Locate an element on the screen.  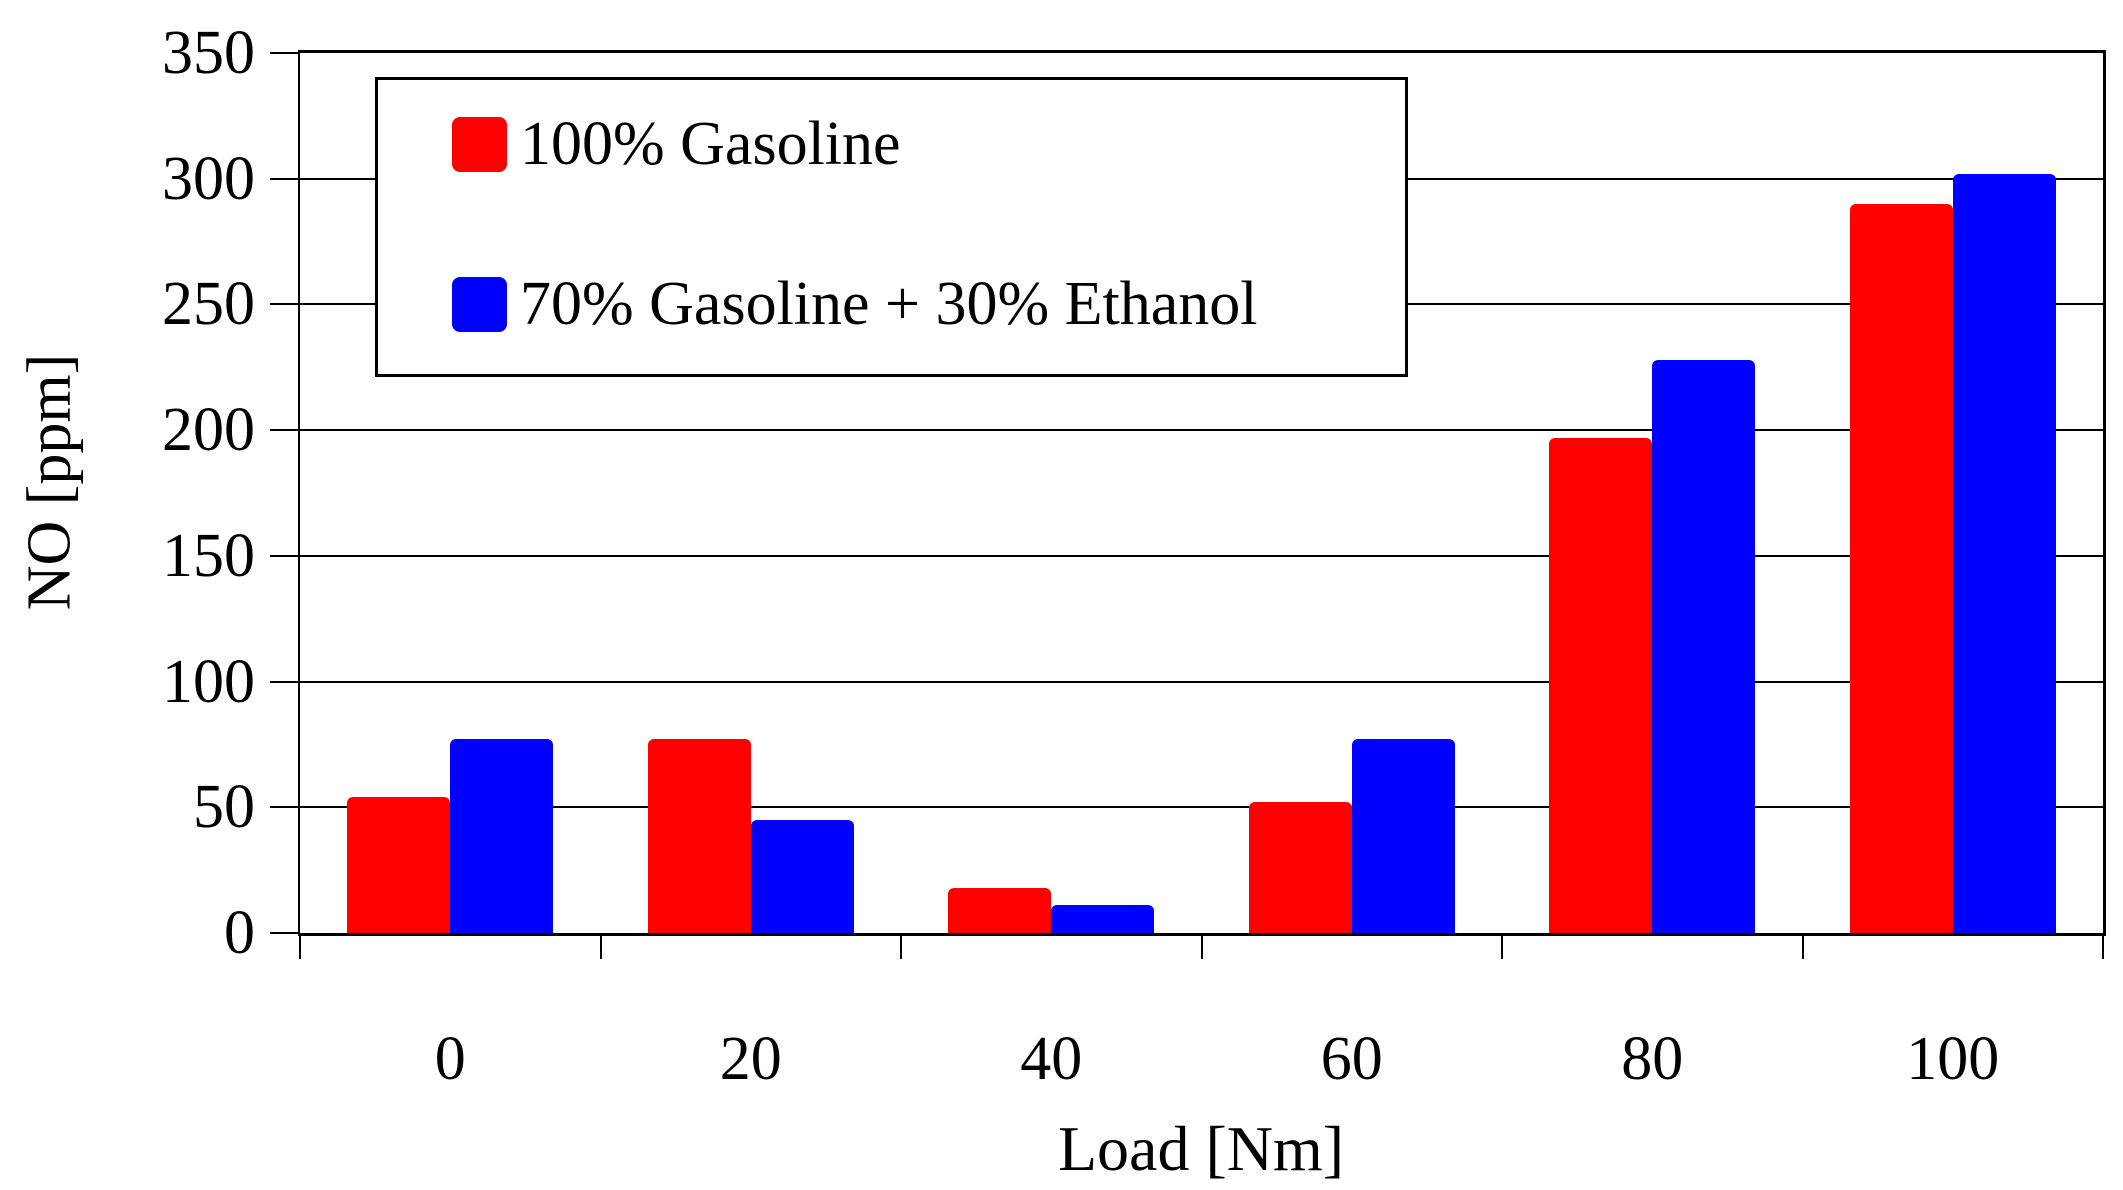
y-tick-label-150: 150 is located at coordinates (208, 555).